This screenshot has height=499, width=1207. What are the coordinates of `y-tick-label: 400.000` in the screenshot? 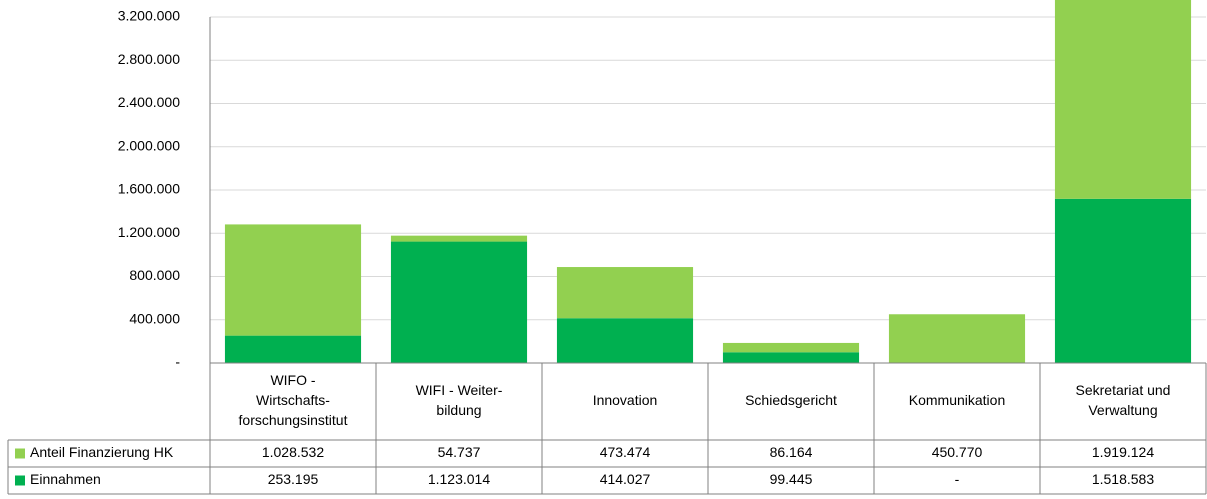 It's located at (154, 318).